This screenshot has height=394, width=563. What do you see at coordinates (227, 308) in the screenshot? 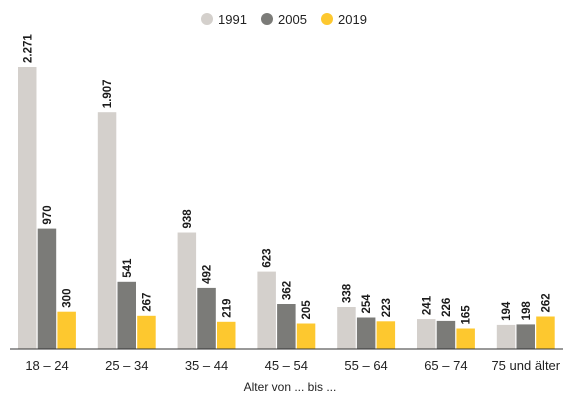
I see `value-label-2019-3: 219` at bounding box center [227, 308].